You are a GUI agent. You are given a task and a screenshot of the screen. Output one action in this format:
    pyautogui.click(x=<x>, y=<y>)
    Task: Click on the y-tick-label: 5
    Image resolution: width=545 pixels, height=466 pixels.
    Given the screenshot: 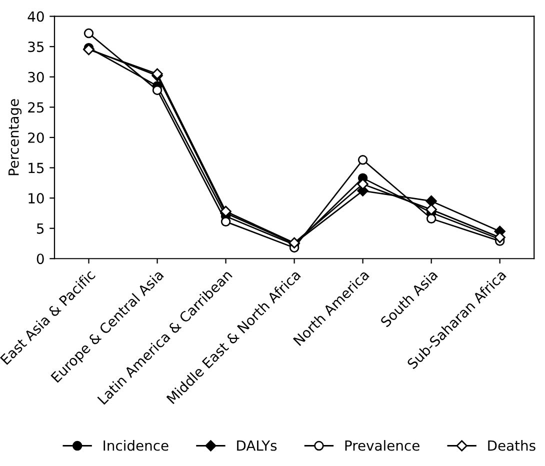 What is the action you would take?
    pyautogui.click(x=40, y=228)
    